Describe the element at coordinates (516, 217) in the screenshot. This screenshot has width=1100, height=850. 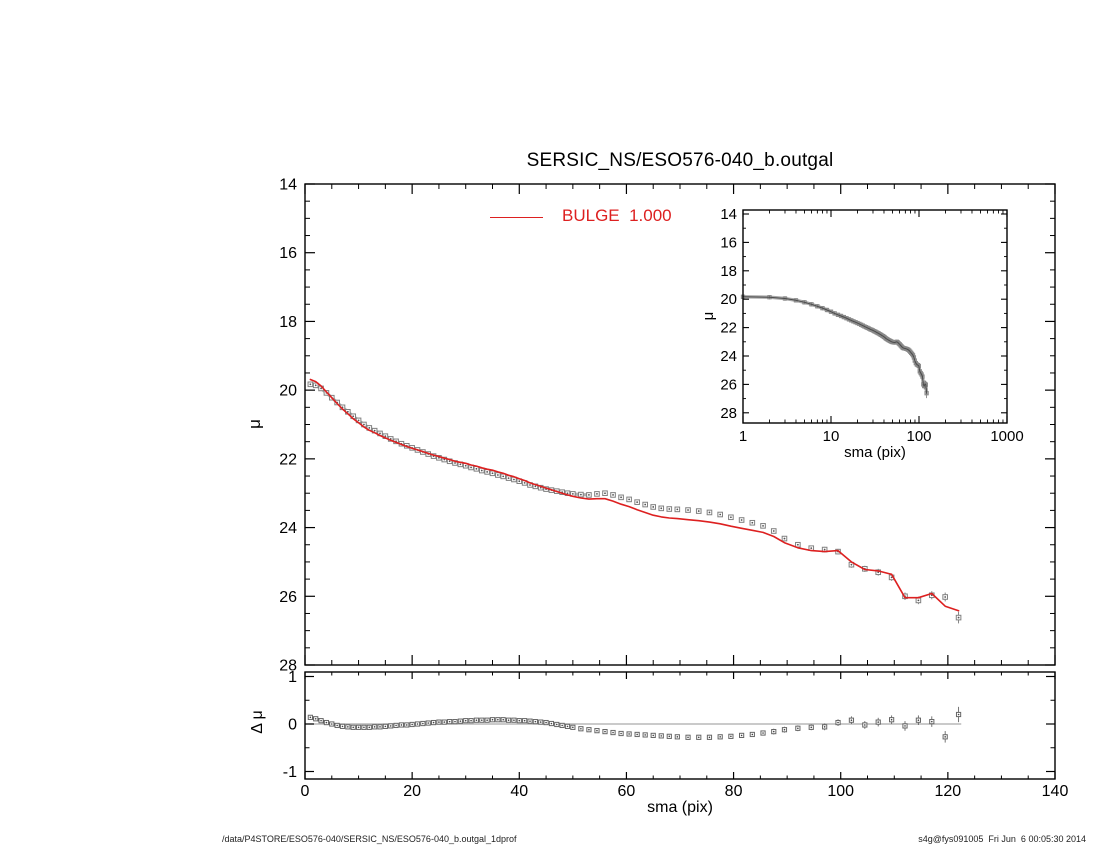
I see `legend-model-line-swatch` at that location.